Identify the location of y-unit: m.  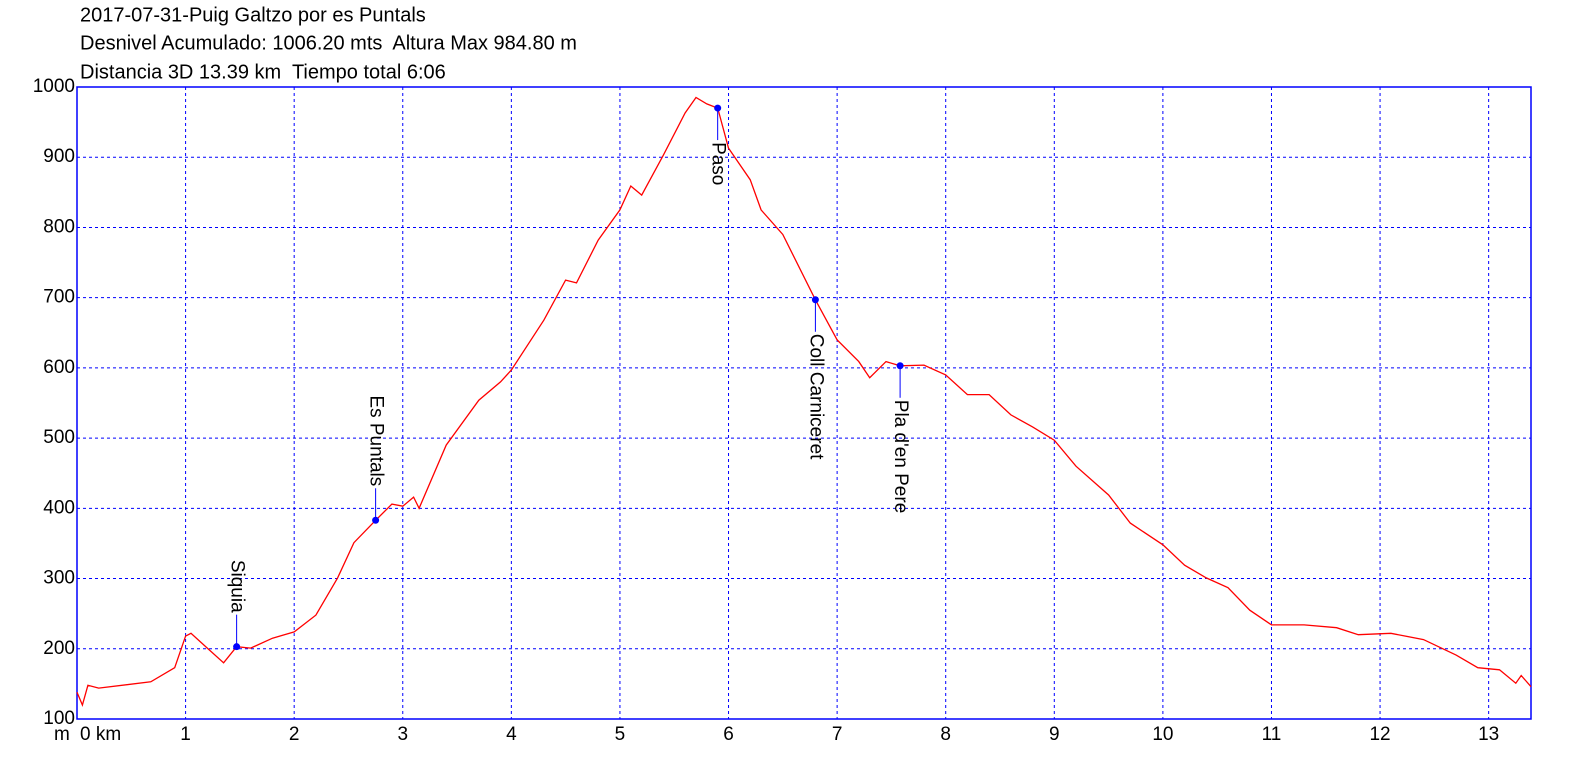
(62, 734).